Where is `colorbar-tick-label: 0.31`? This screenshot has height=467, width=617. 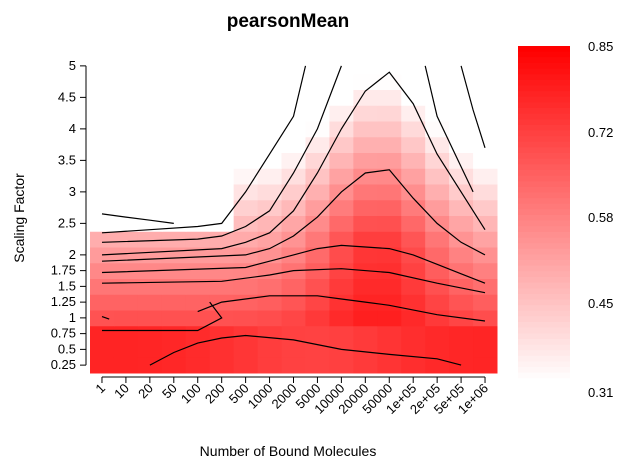
colorbar-tick-label: 0.31 is located at coordinates (600, 392).